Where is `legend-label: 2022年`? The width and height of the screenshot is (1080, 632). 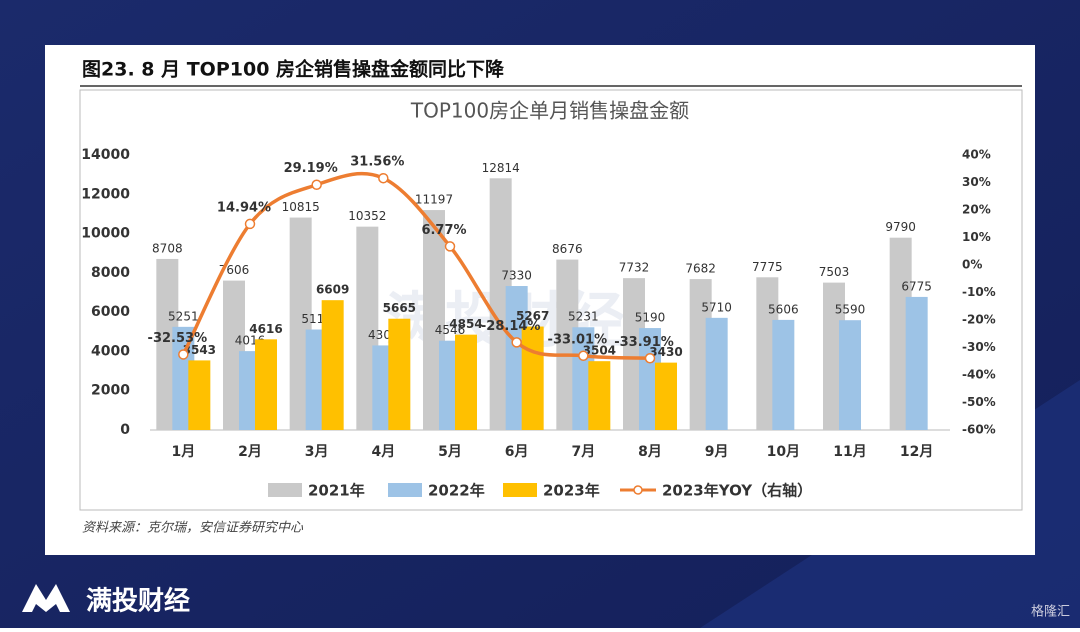 legend-label: 2022年 is located at coordinates (456, 491).